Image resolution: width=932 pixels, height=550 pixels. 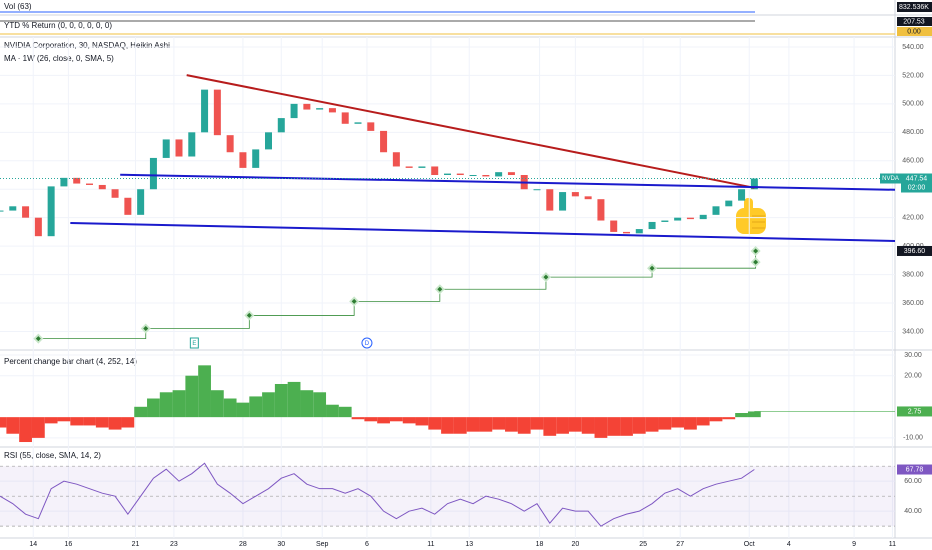 What do you see at coordinates (281, 544) in the screenshot?
I see `x-tick-label: 30` at bounding box center [281, 544].